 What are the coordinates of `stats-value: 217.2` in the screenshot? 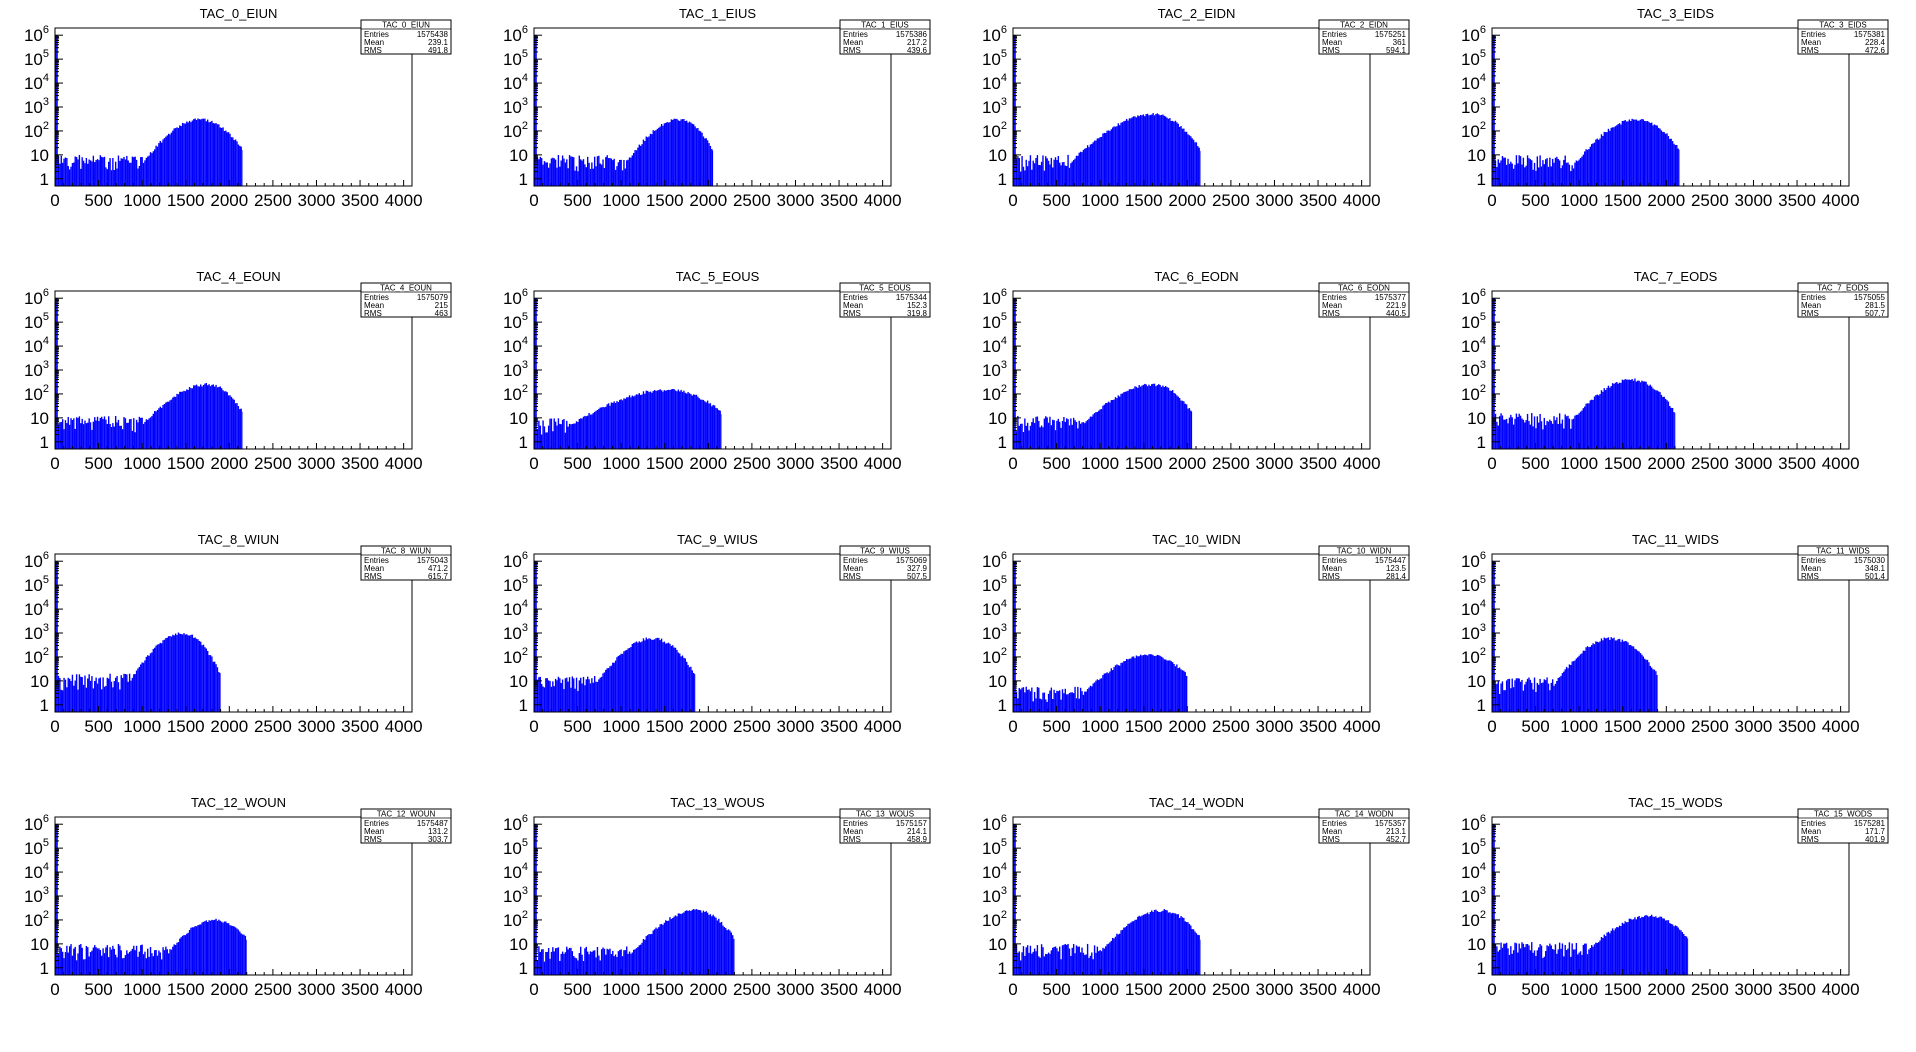 It's located at (917, 42).